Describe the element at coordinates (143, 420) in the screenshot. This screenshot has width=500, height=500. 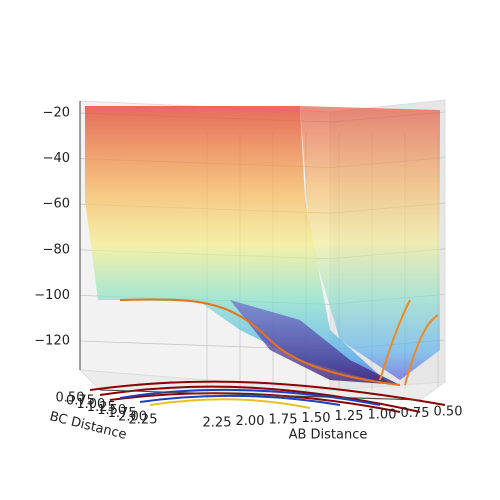
I see `y-tick-label: 2.25` at that location.